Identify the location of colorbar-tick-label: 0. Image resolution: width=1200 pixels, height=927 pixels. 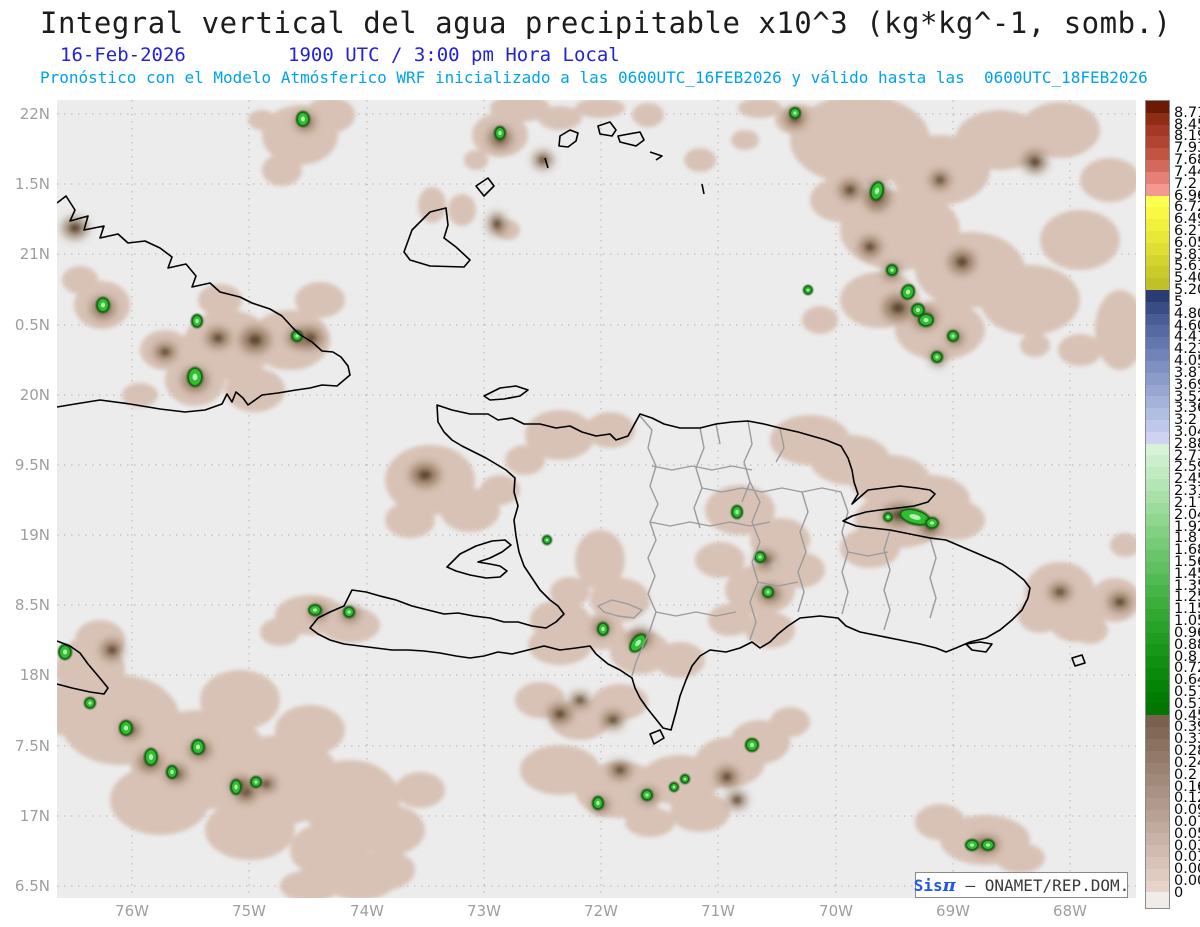
(1179, 892).